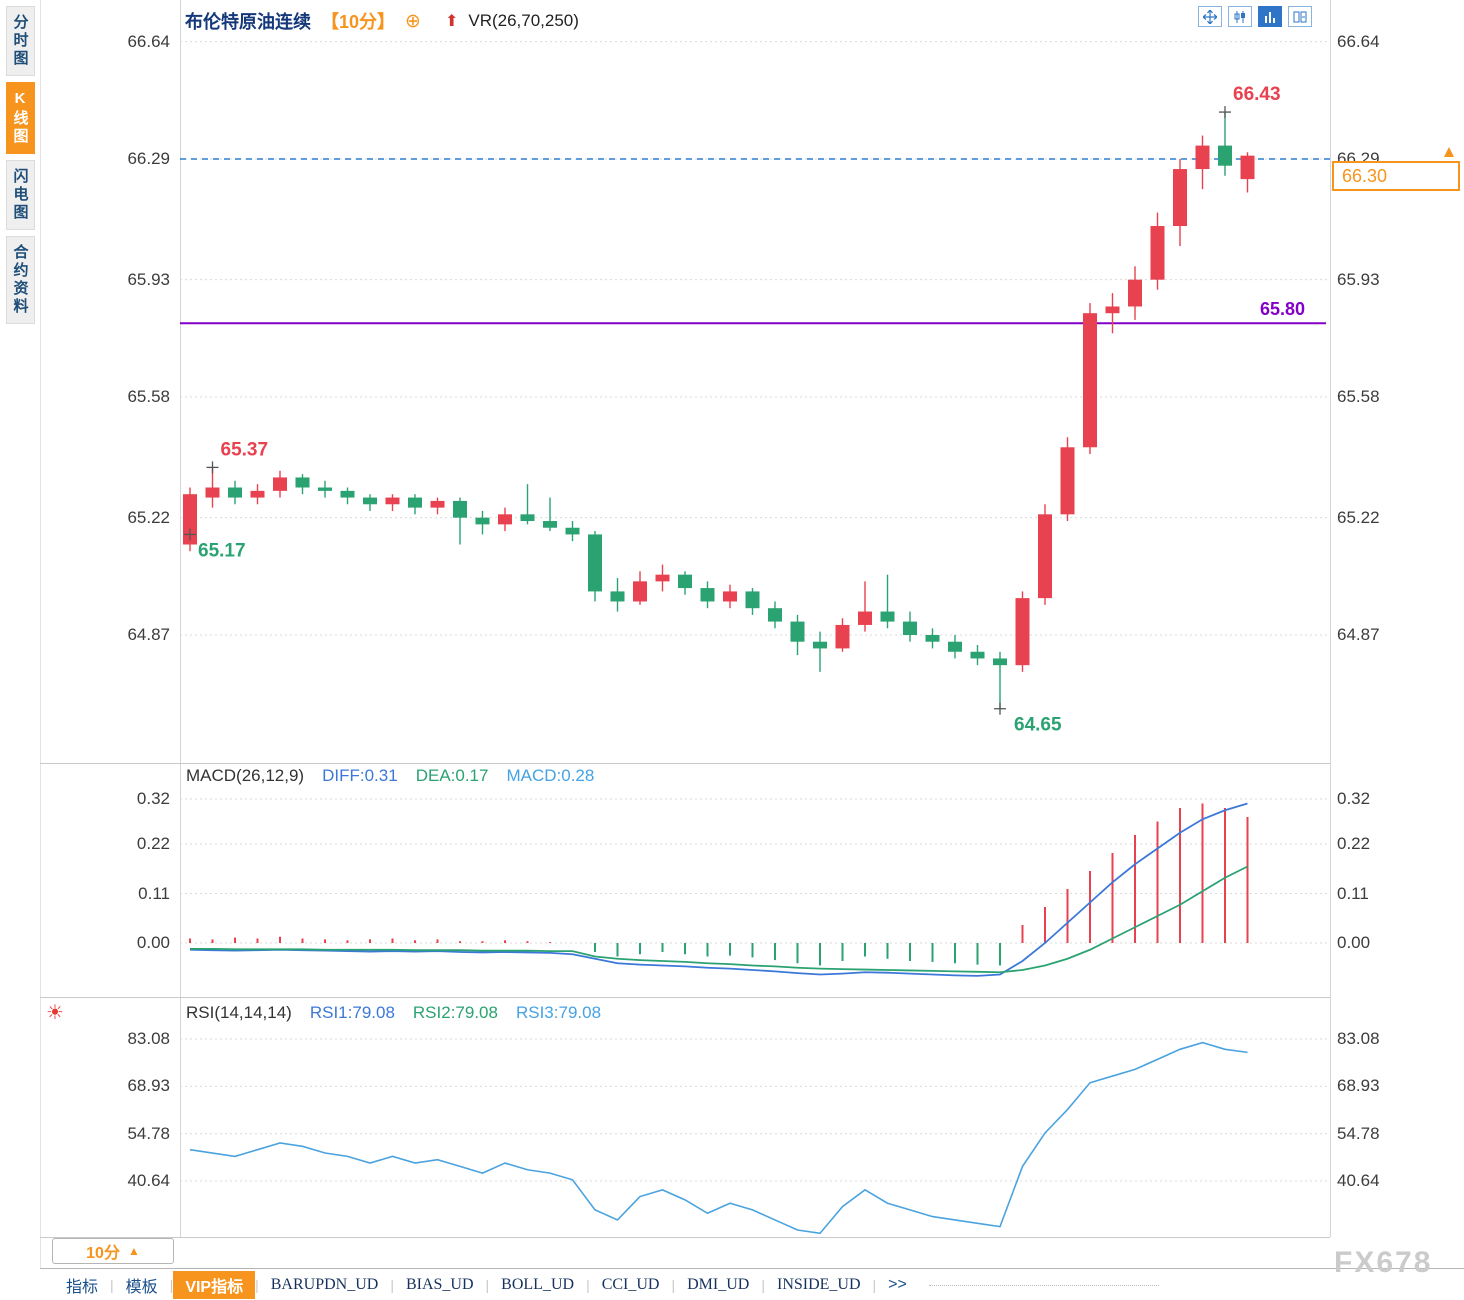 The height and width of the screenshot is (1300, 1464). I want to click on scrollbar-track, so click(1043, 1285).